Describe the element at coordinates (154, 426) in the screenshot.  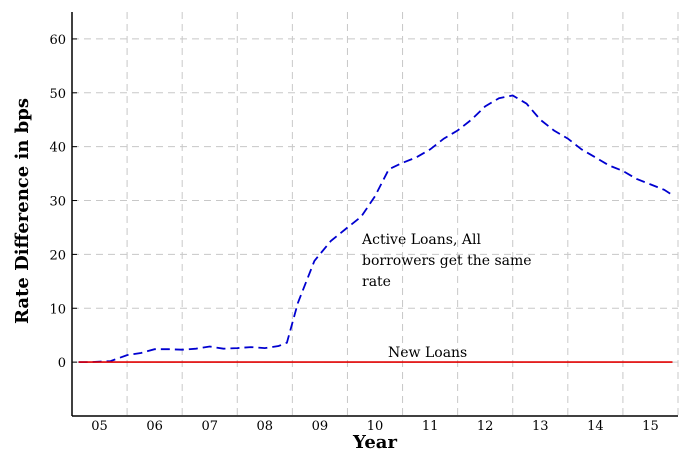
I see `x-tick-label: 06` at that location.